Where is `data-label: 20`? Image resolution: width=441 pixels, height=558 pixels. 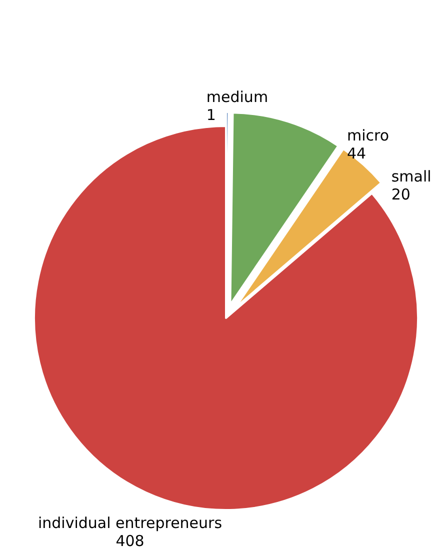
data-label: 20 is located at coordinates (400, 195).